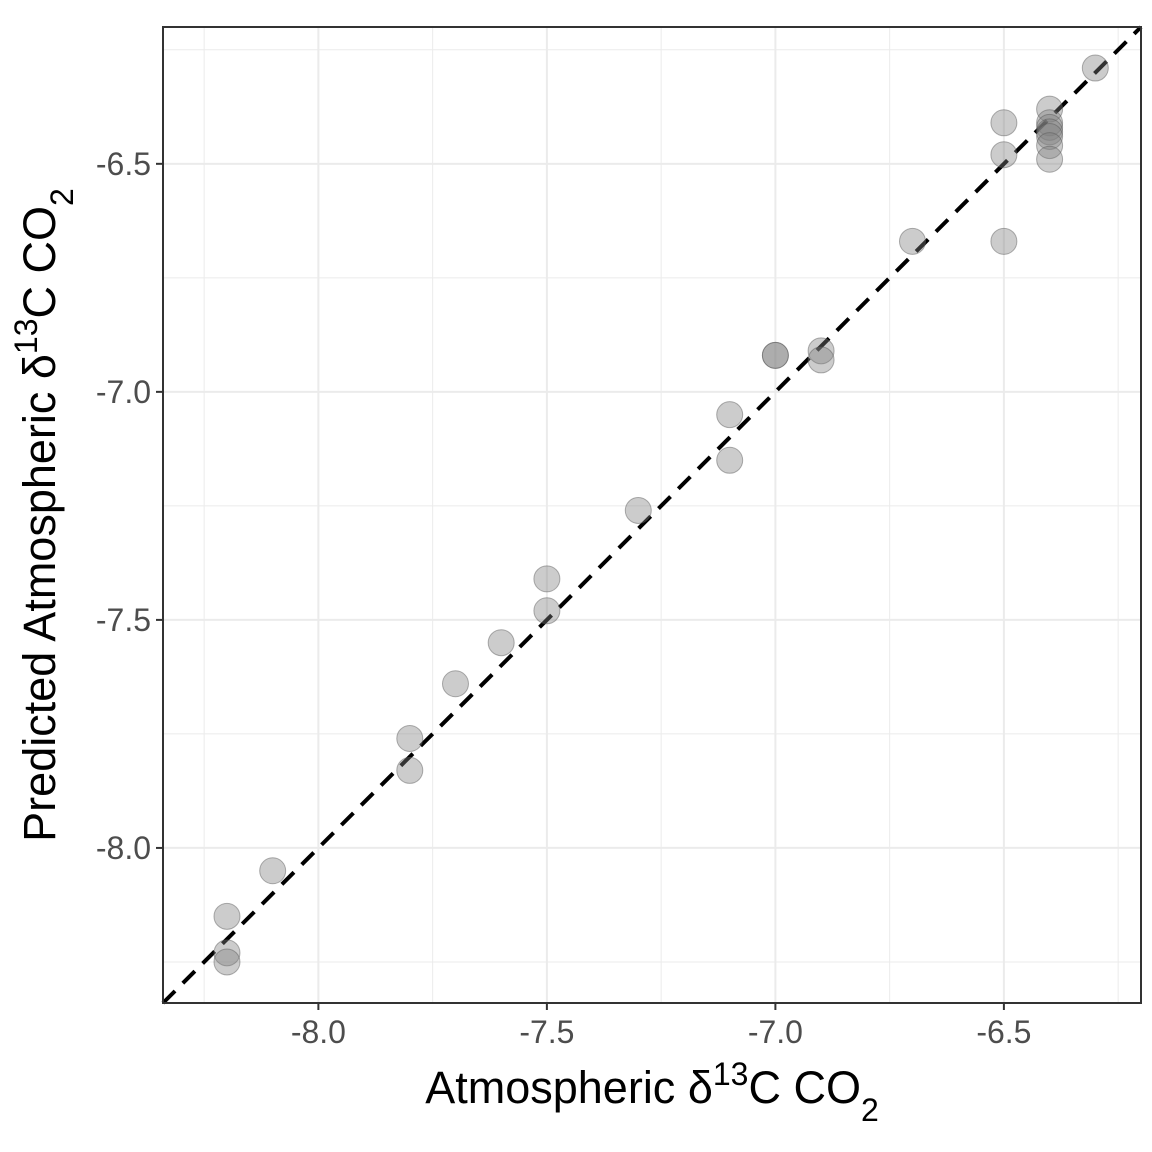 Image resolution: width=1152 pixels, height=1152 pixels. What do you see at coordinates (546, 1032) in the screenshot?
I see `x-tick-label: -7.5` at bounding box center [546, 1032].